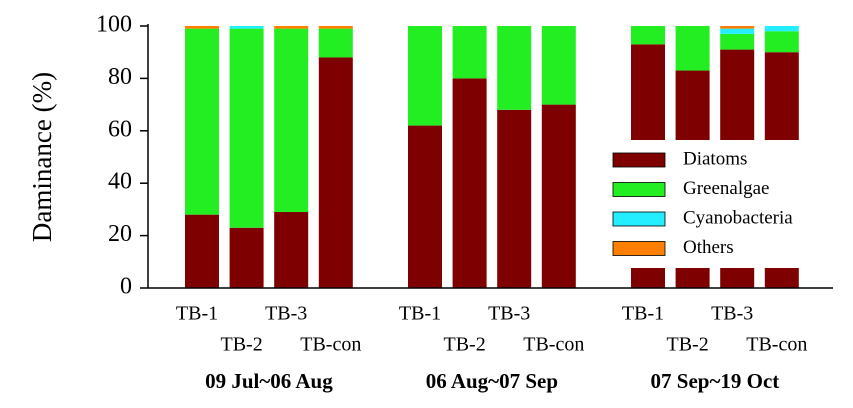  Describe the element at coordinates (708, 247) in the screenshot. I see `legend-label: Others` at that location.